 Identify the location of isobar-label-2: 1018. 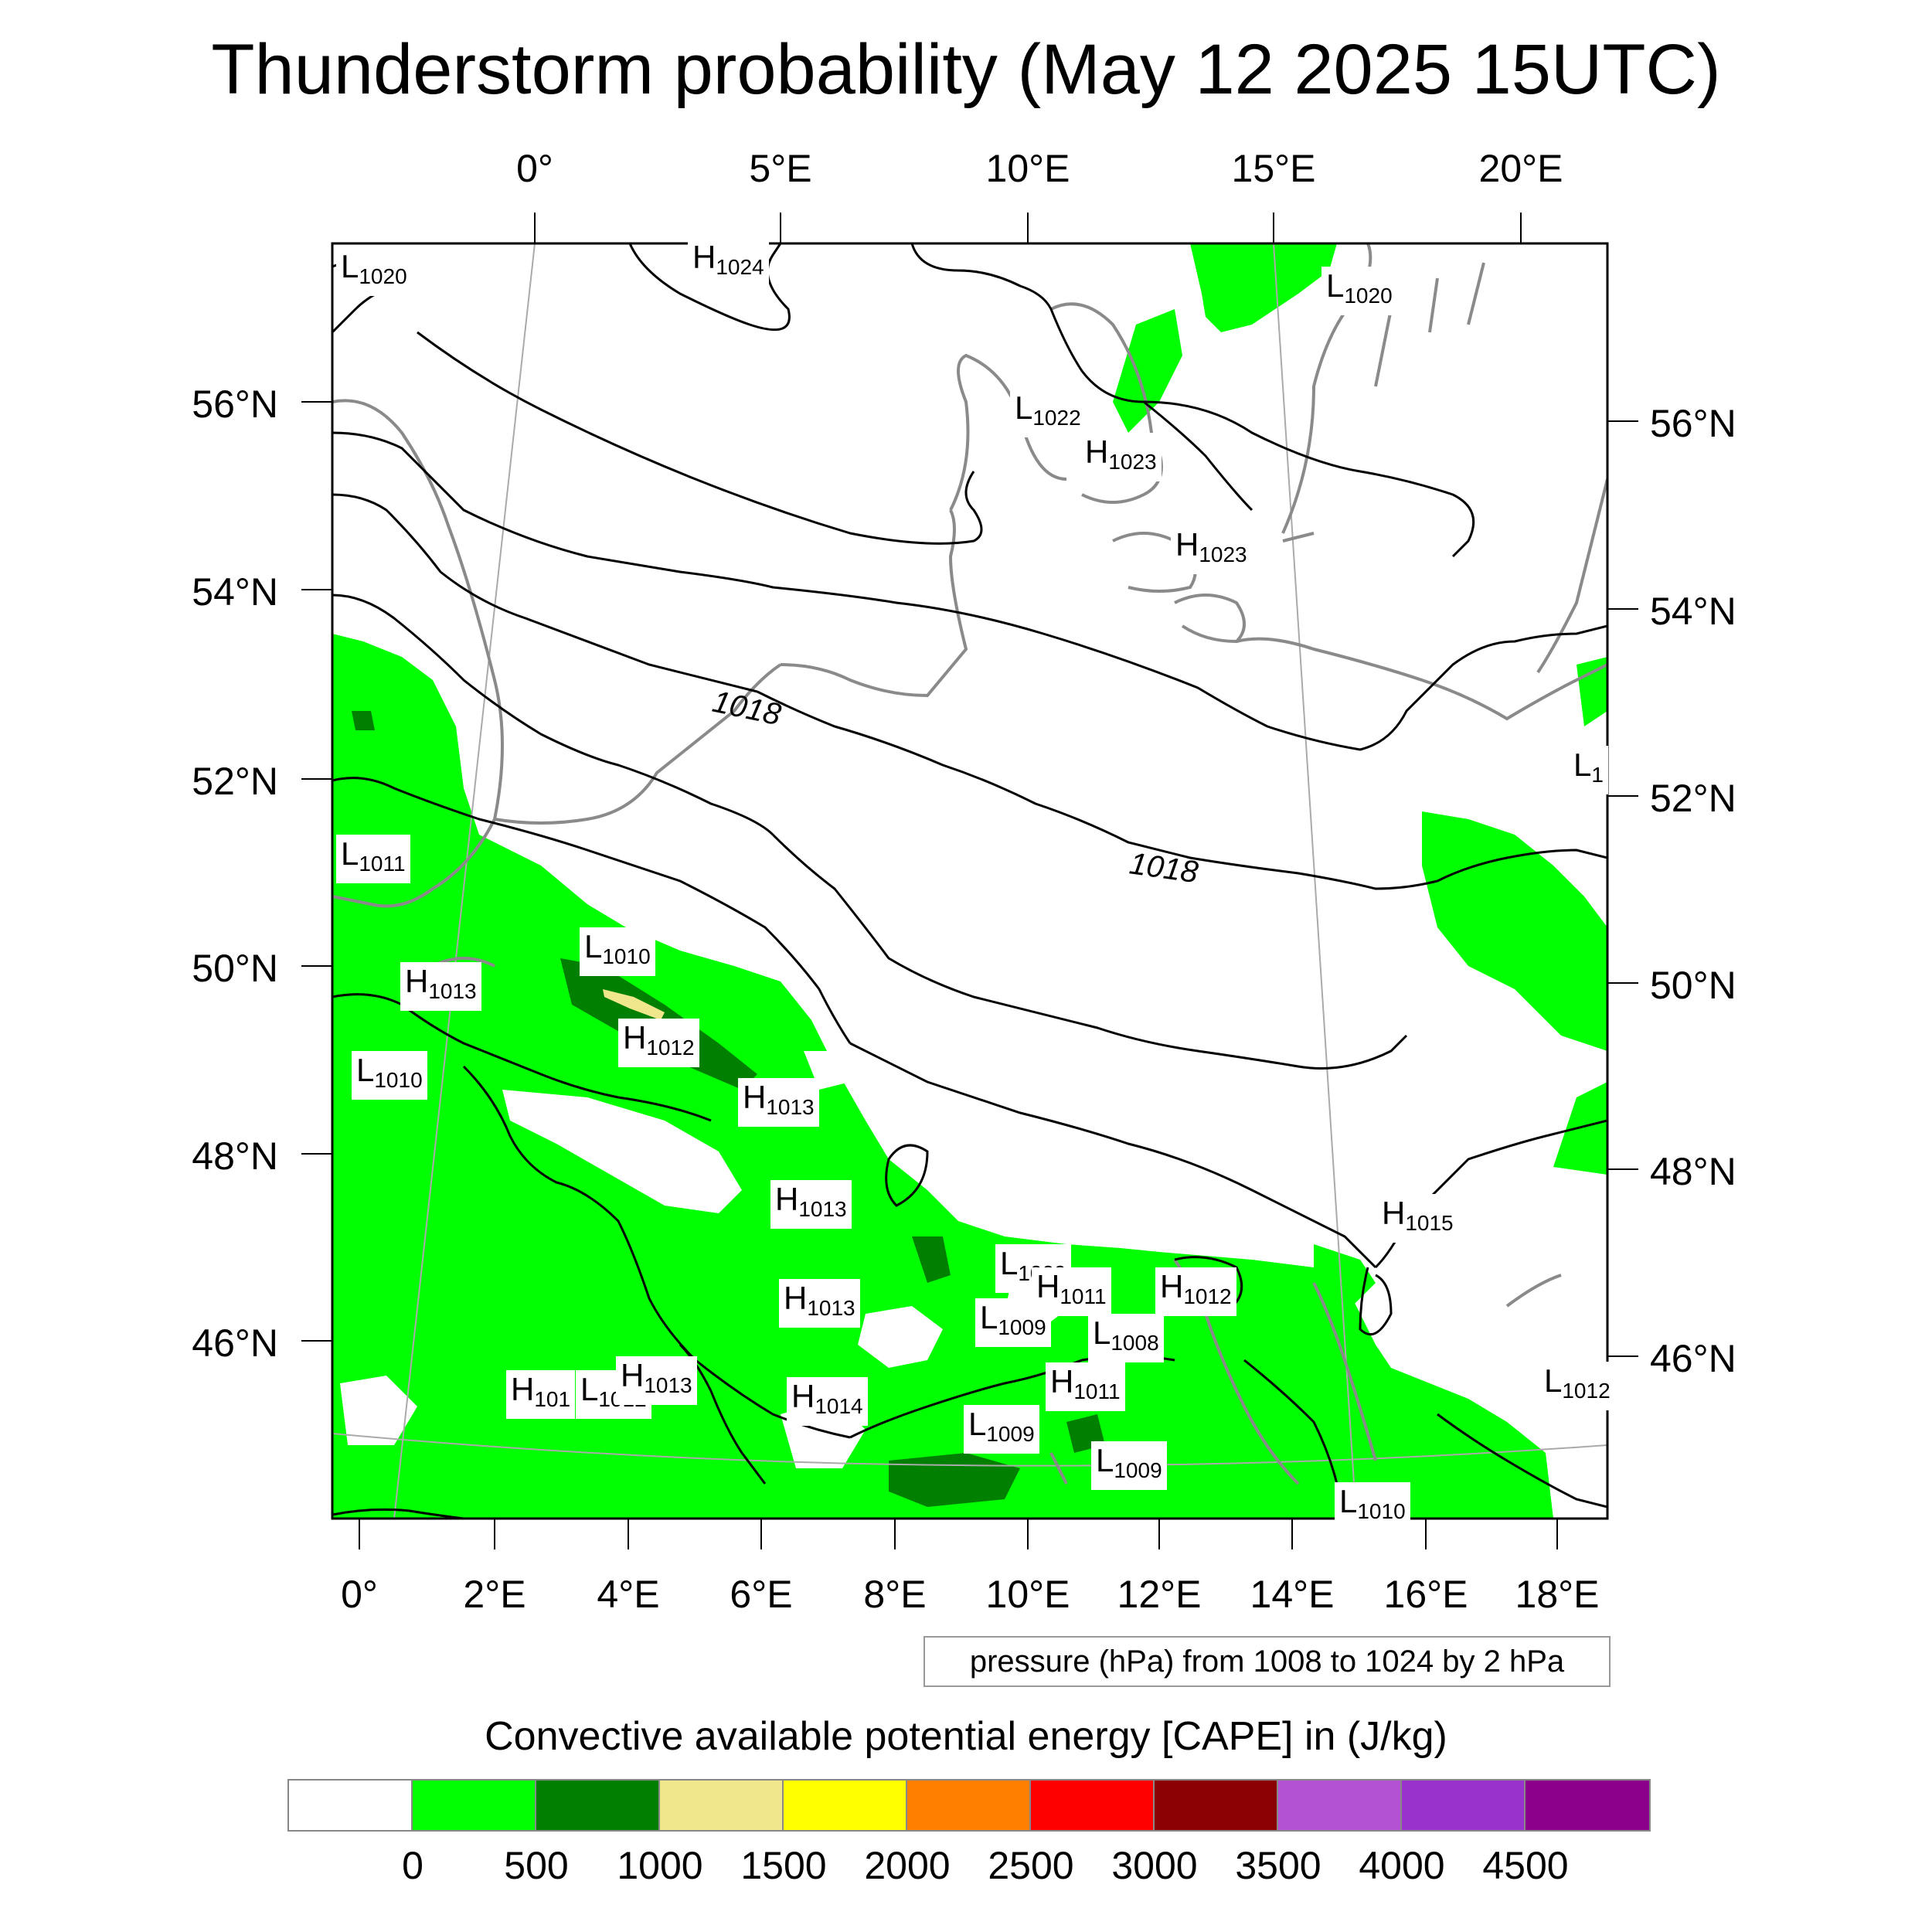
(1164, 868).